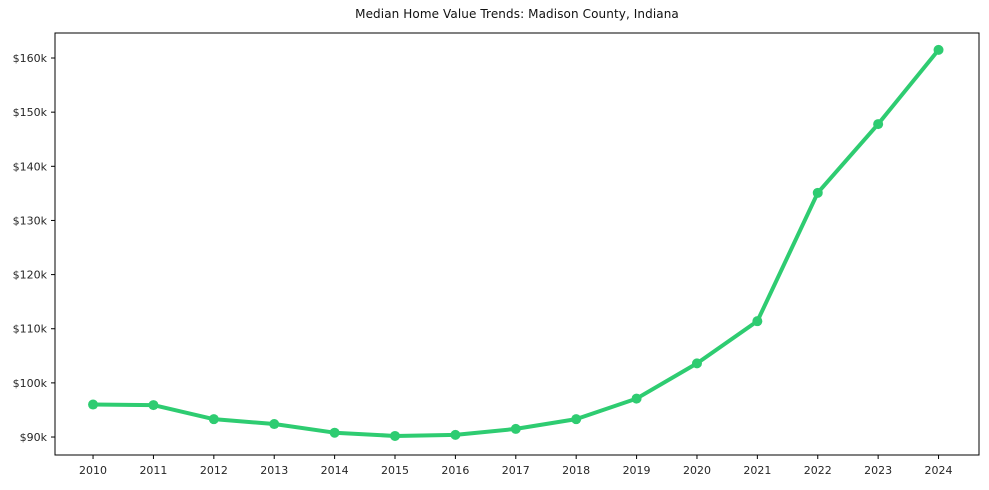 This screenshot has width=989, height=490. Describe the element at coordinates (697, 470) in the screenshot. I see `x-tick-label: 2020` at that location.